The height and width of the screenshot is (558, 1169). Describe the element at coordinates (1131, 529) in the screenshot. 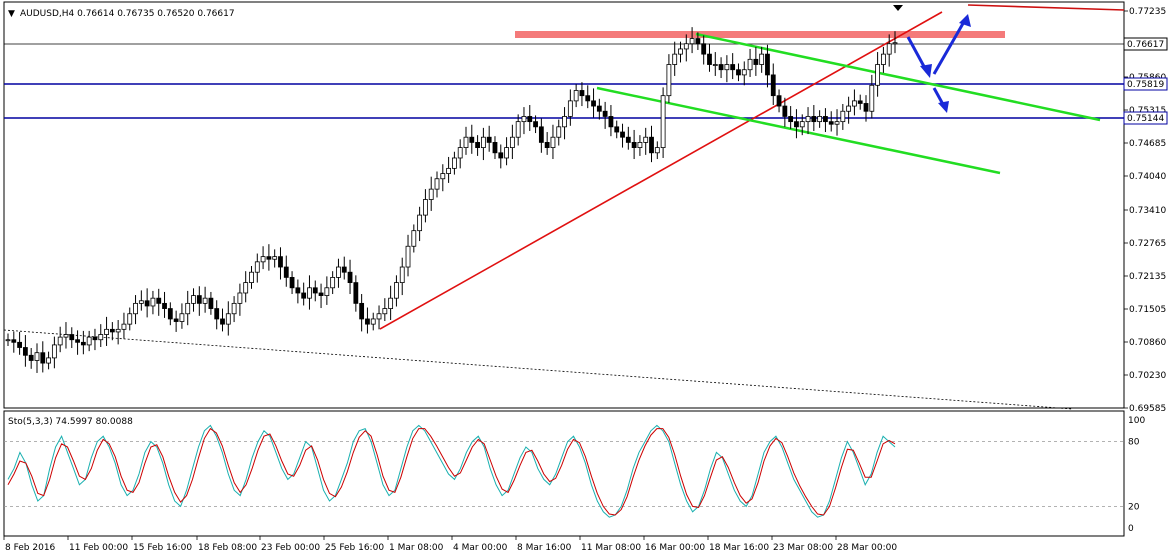

I see `stochastic-level-label: 0` at that location.